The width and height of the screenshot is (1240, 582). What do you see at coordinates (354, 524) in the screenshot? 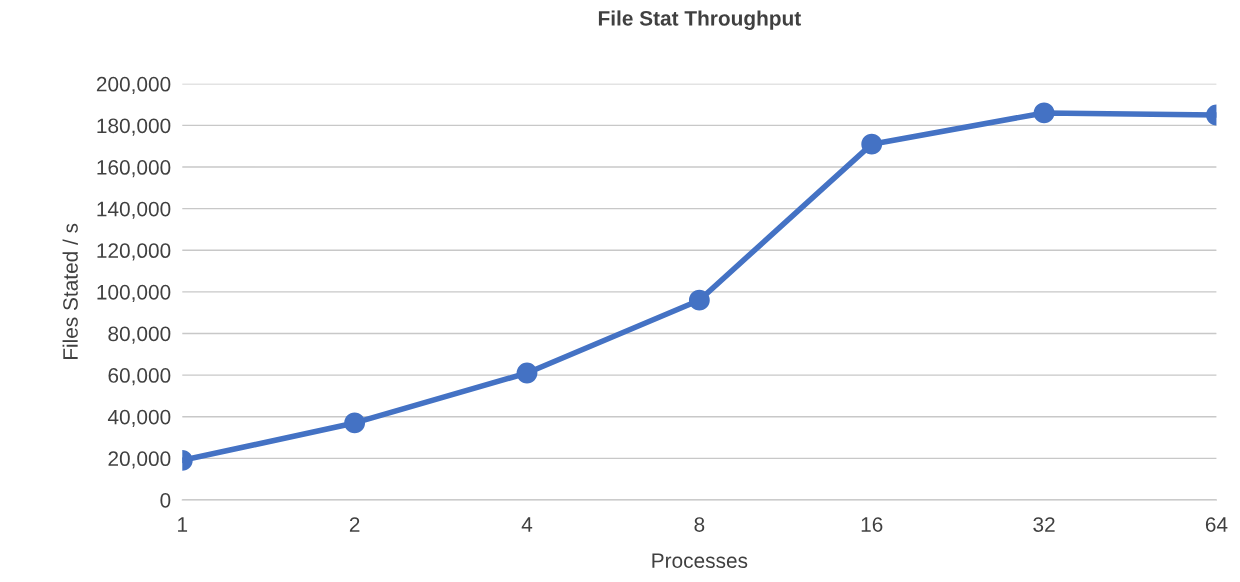
I see `x-tick-label: 2` at bounding box center [354, 524].